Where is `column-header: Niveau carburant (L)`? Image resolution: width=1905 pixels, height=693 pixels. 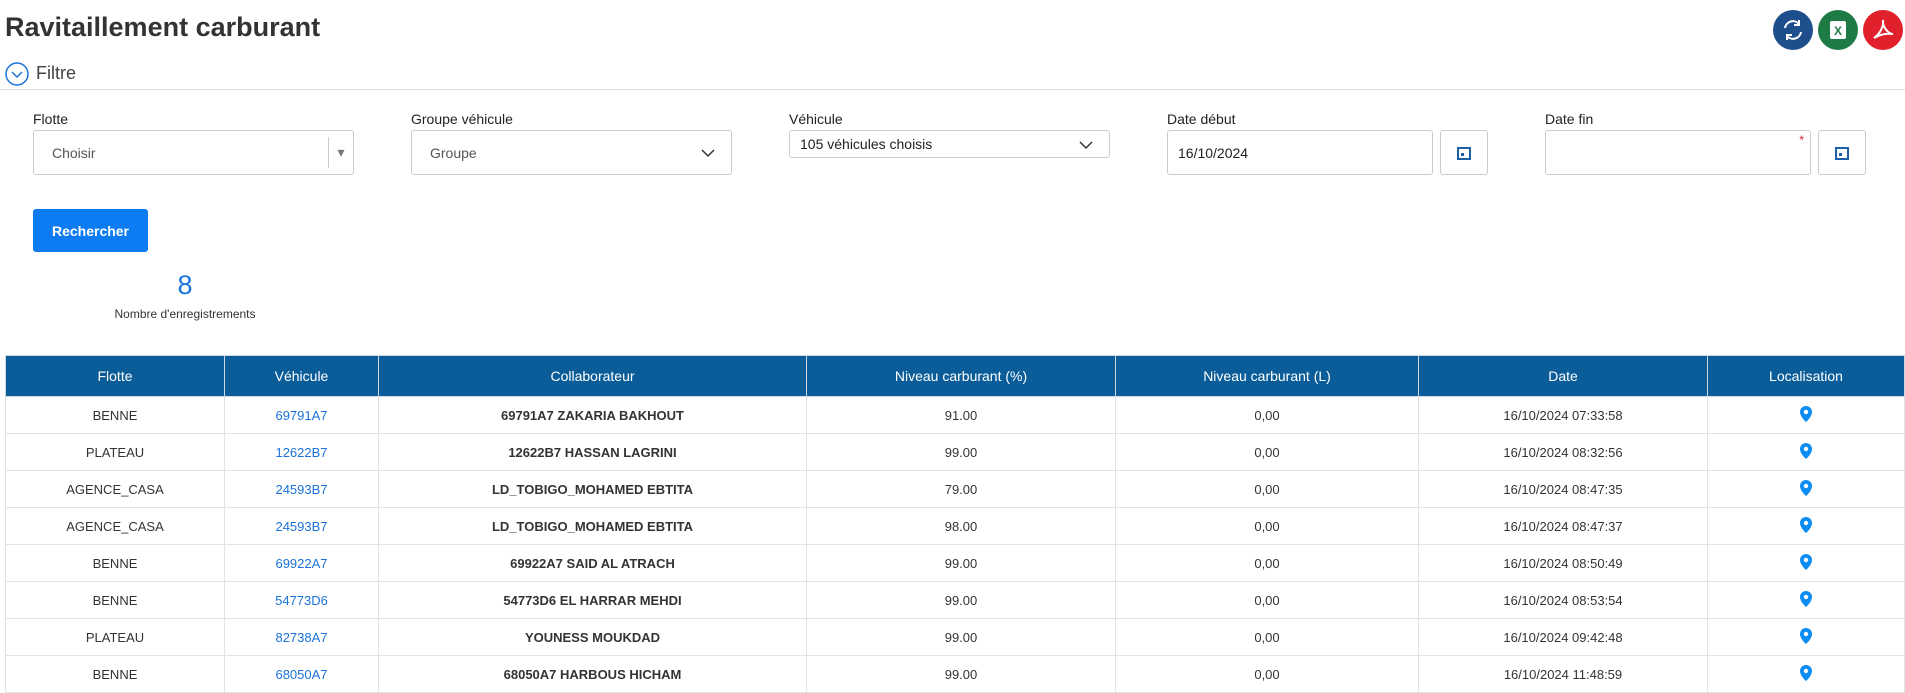 column-header: Niveau carburant (L) is located at coordinates (1267, 376).